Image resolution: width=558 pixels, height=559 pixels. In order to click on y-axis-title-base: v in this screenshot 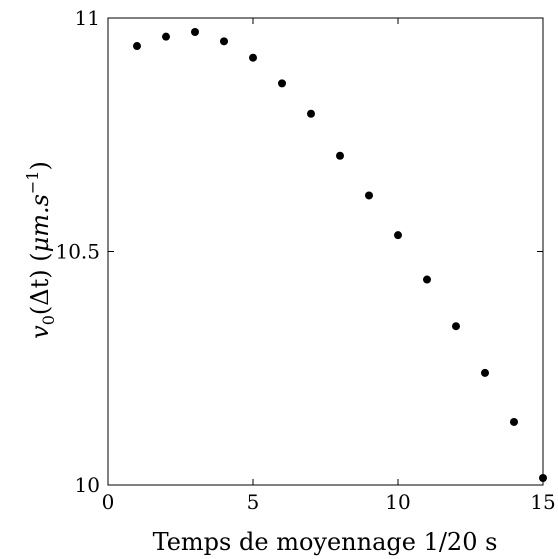, I will do `click(40, 332)`.